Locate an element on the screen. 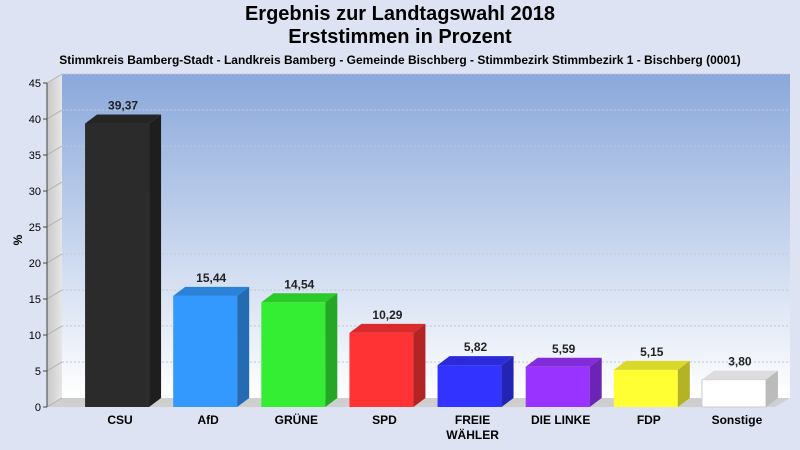 Image resolution: width=800 pixels, height=450 pixels. category-label: AfD is located at coordinates (209, 420).